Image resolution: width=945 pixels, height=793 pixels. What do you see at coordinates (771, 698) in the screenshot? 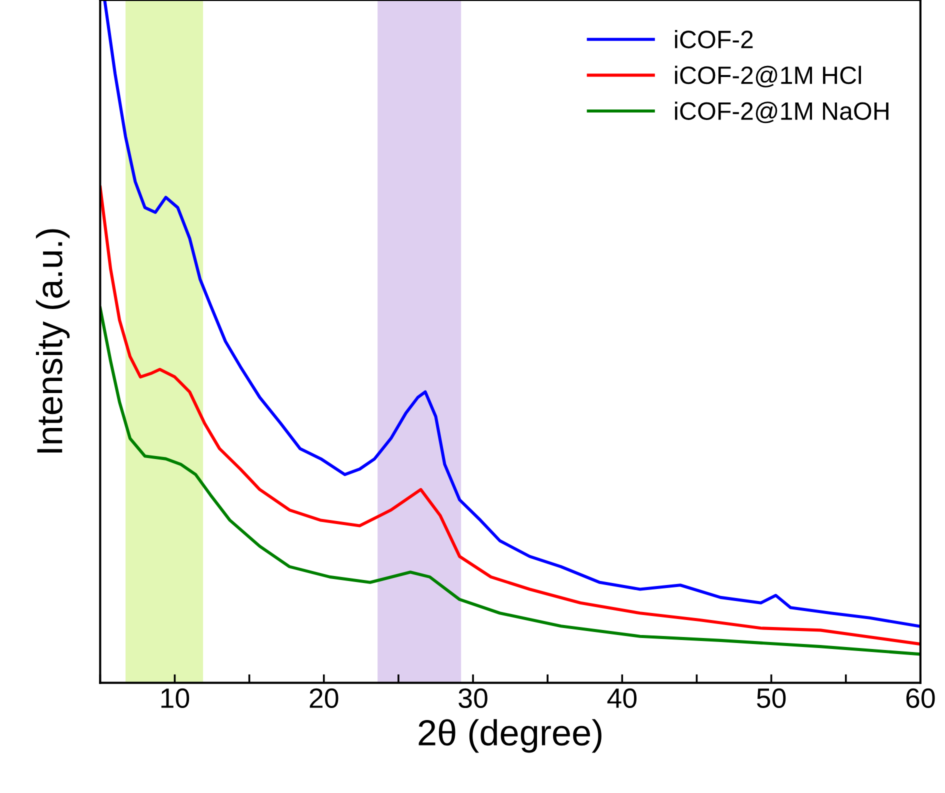
I see `x-tick-label: 50` at bounding box center [771, 698].